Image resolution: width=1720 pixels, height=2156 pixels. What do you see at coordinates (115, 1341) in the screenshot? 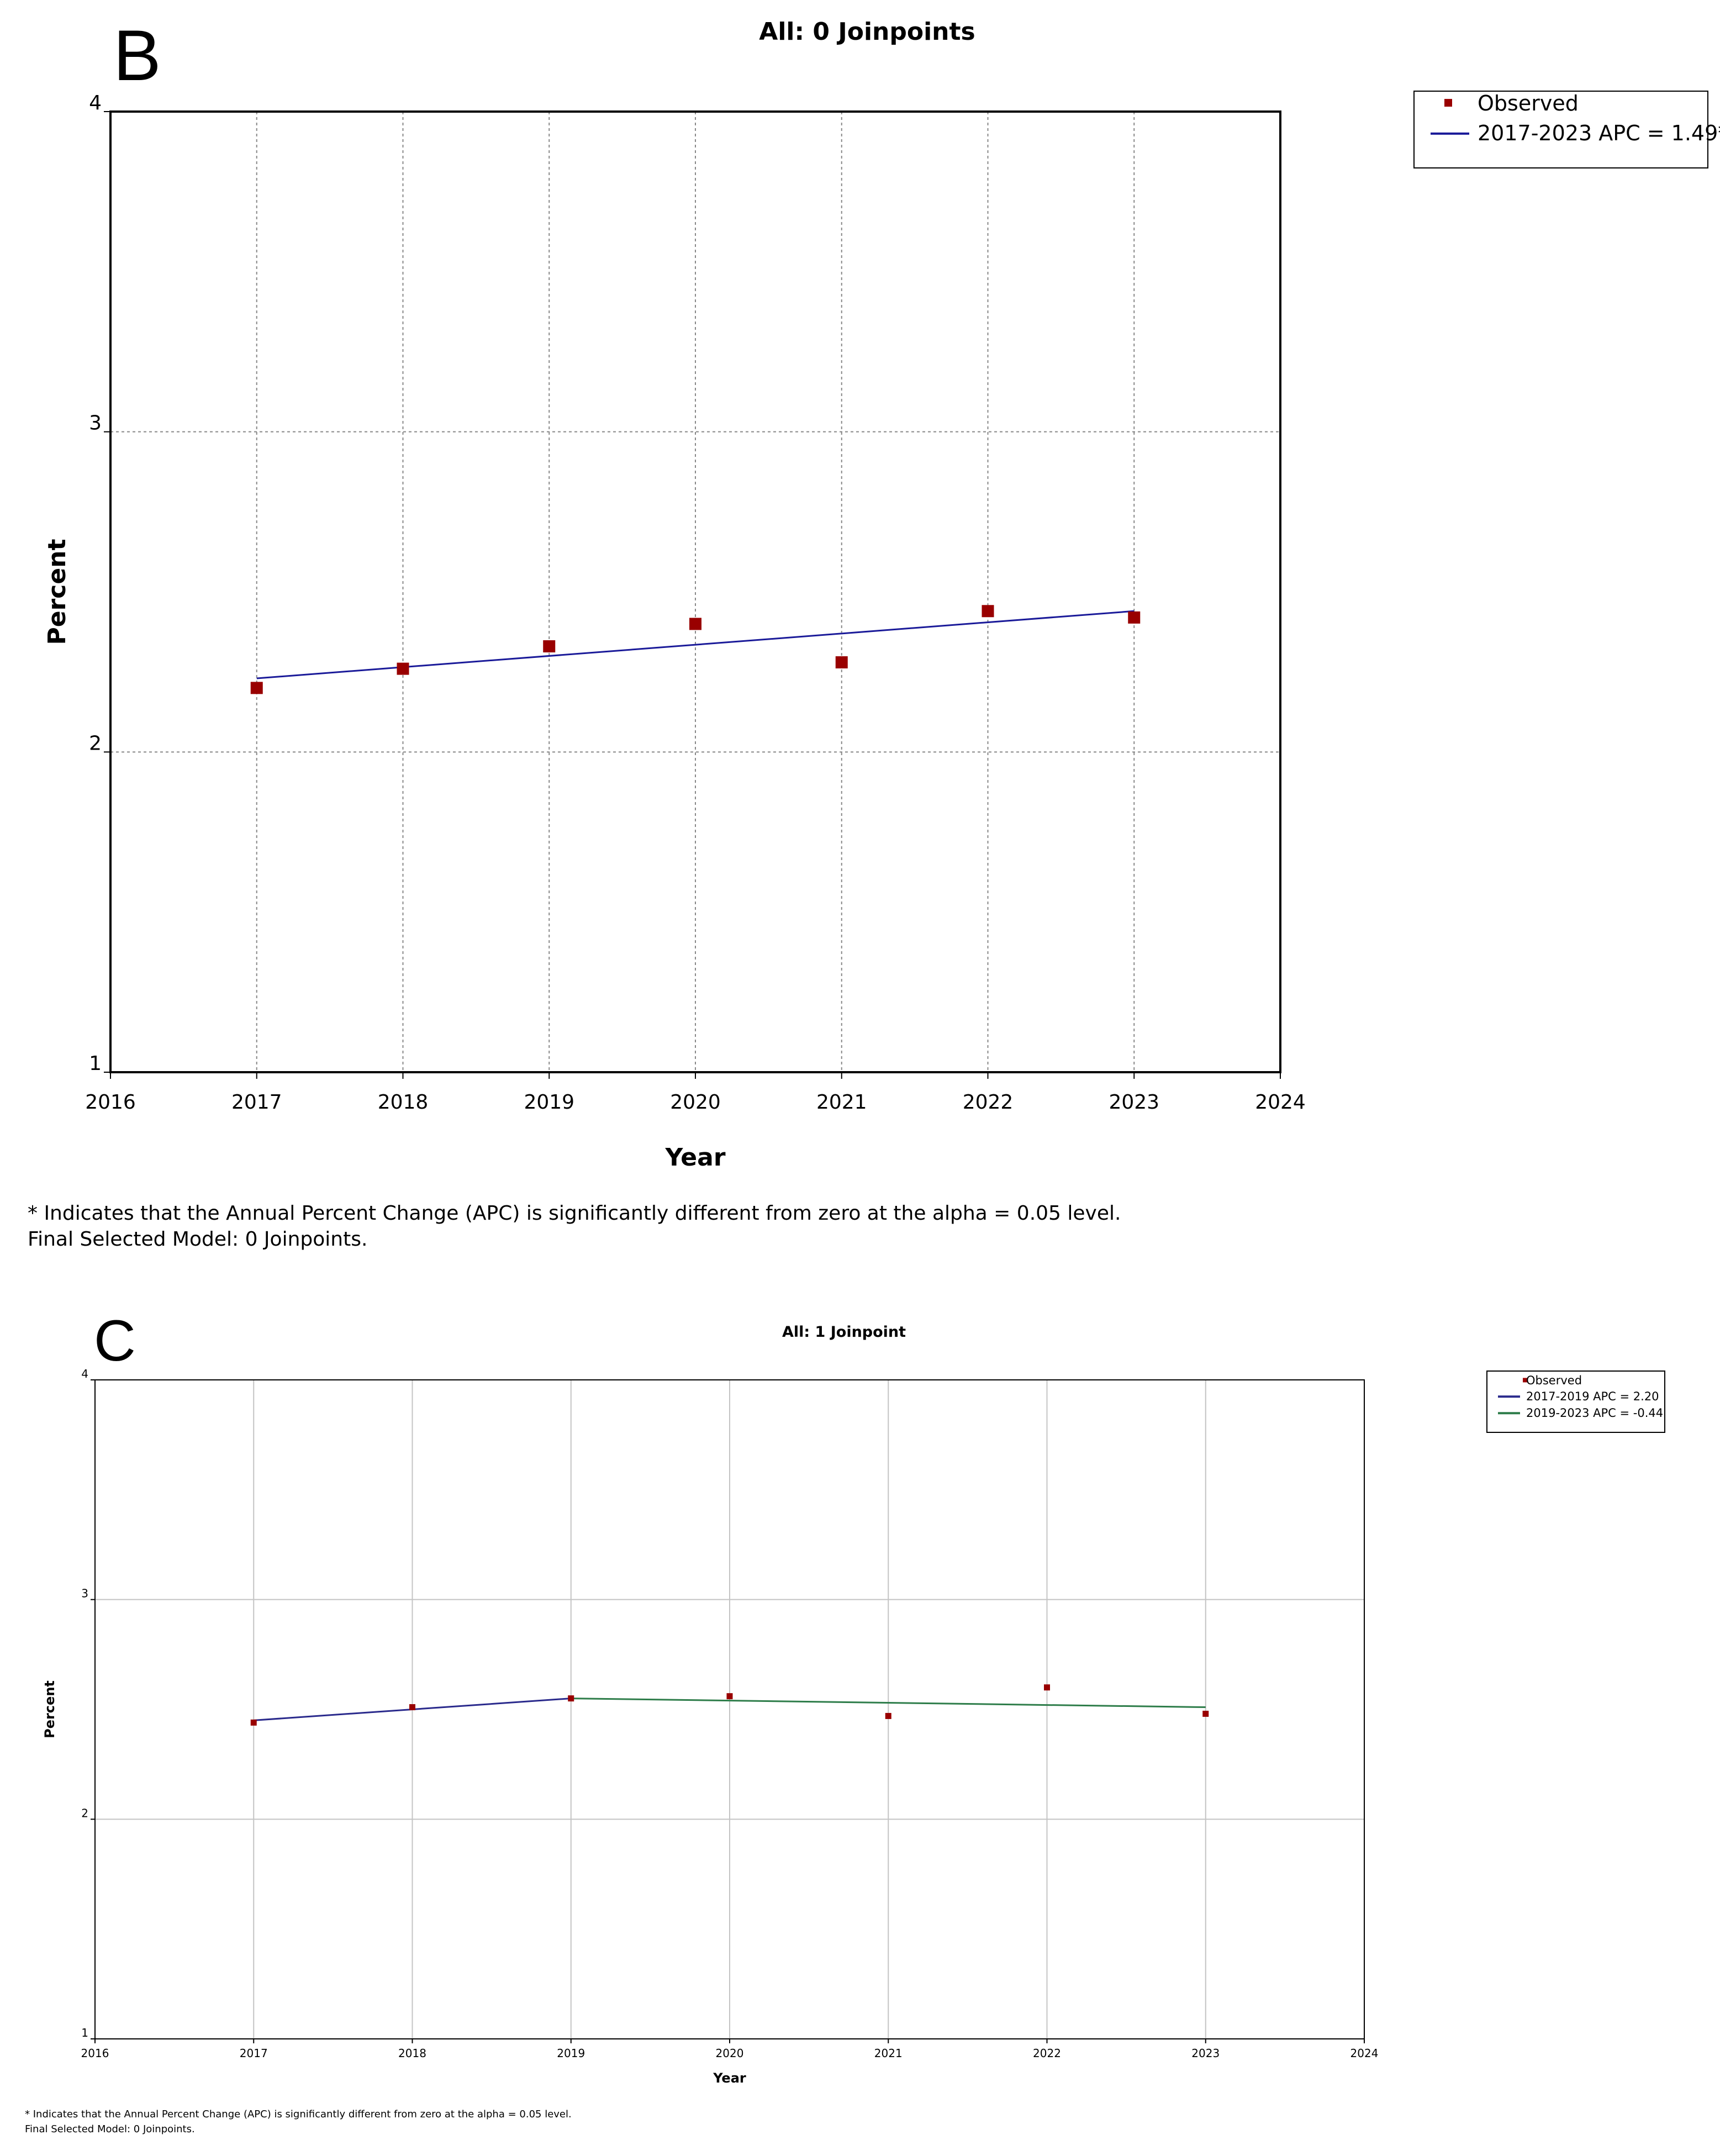
I see `panel-letter: C` at bounding box center [115, 1341].